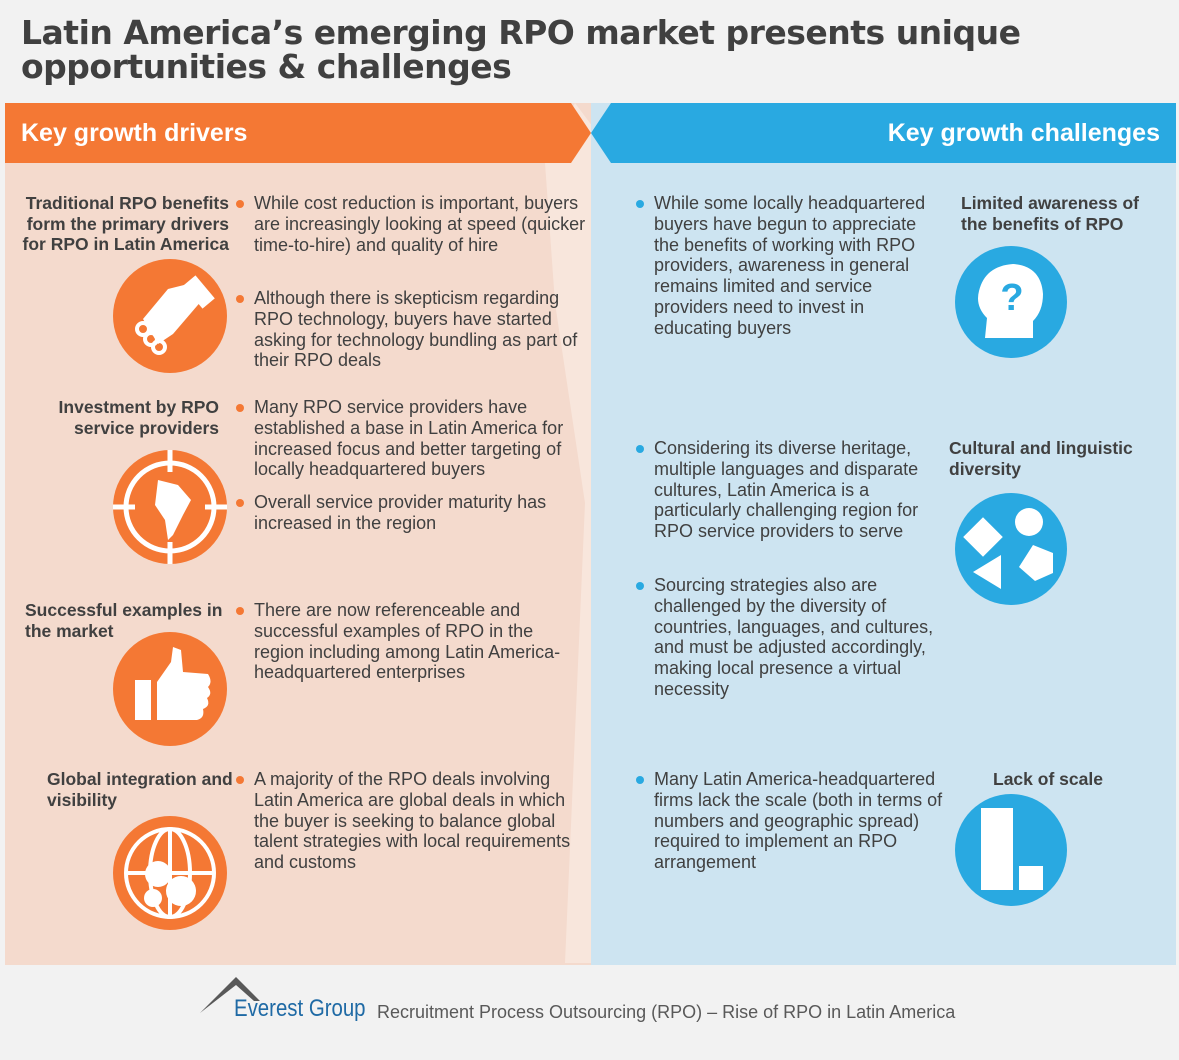 The image size is (1179, 1060). I want to click on bar-chart-icon, so click(1011, 850).